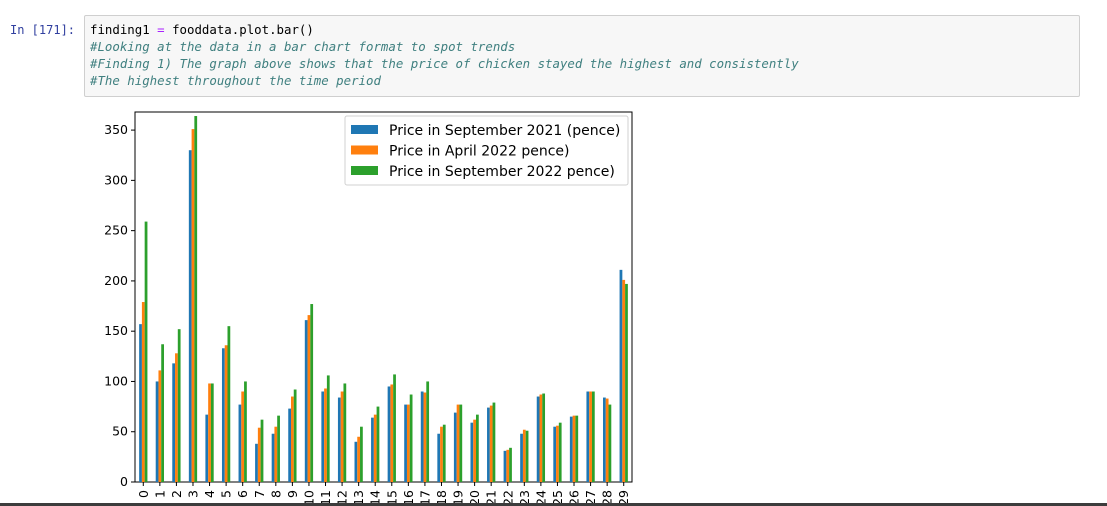 The image size is (1107, 506). Describe the element at coordinates (209, 494) in the screenshot. I see `x-tick-label: 4` at that location.